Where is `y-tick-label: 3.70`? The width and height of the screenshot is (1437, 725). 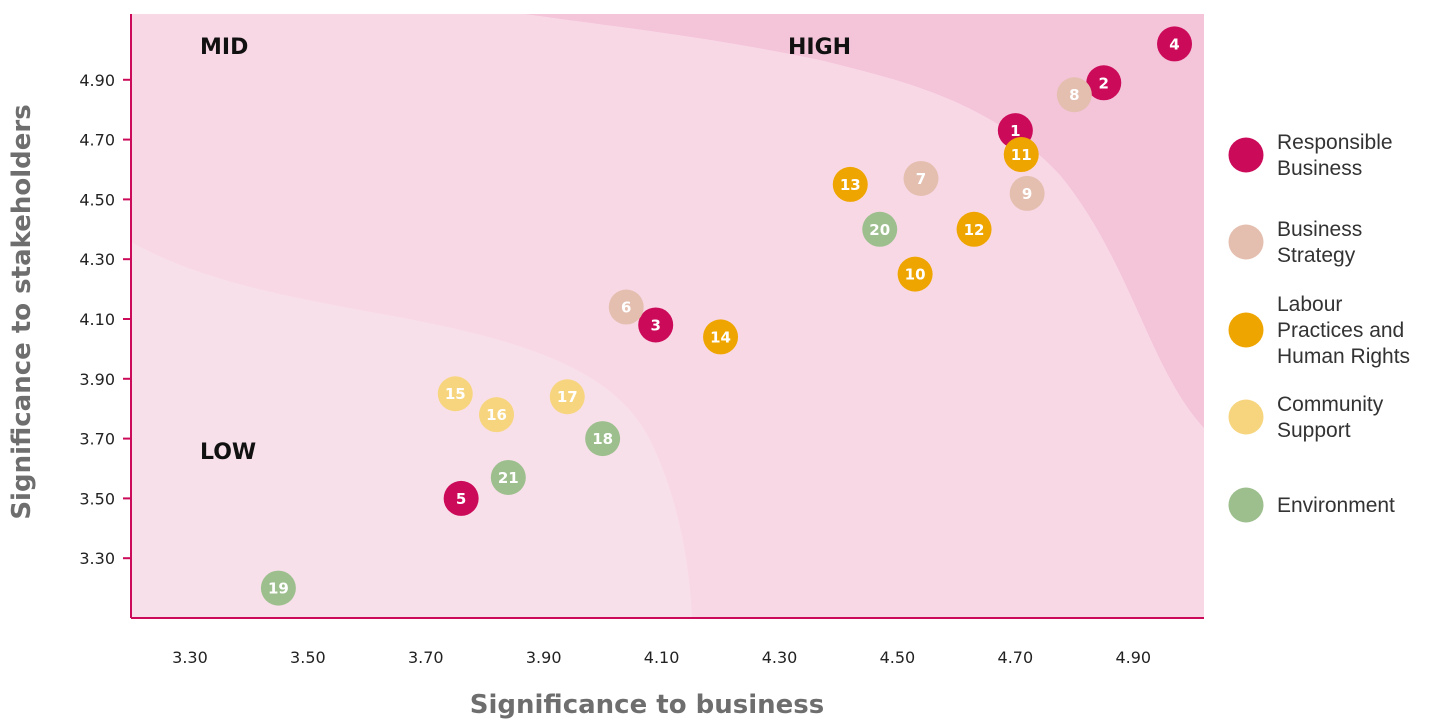 y-tick-label: 3.70 is located at coordinates (97, 439).